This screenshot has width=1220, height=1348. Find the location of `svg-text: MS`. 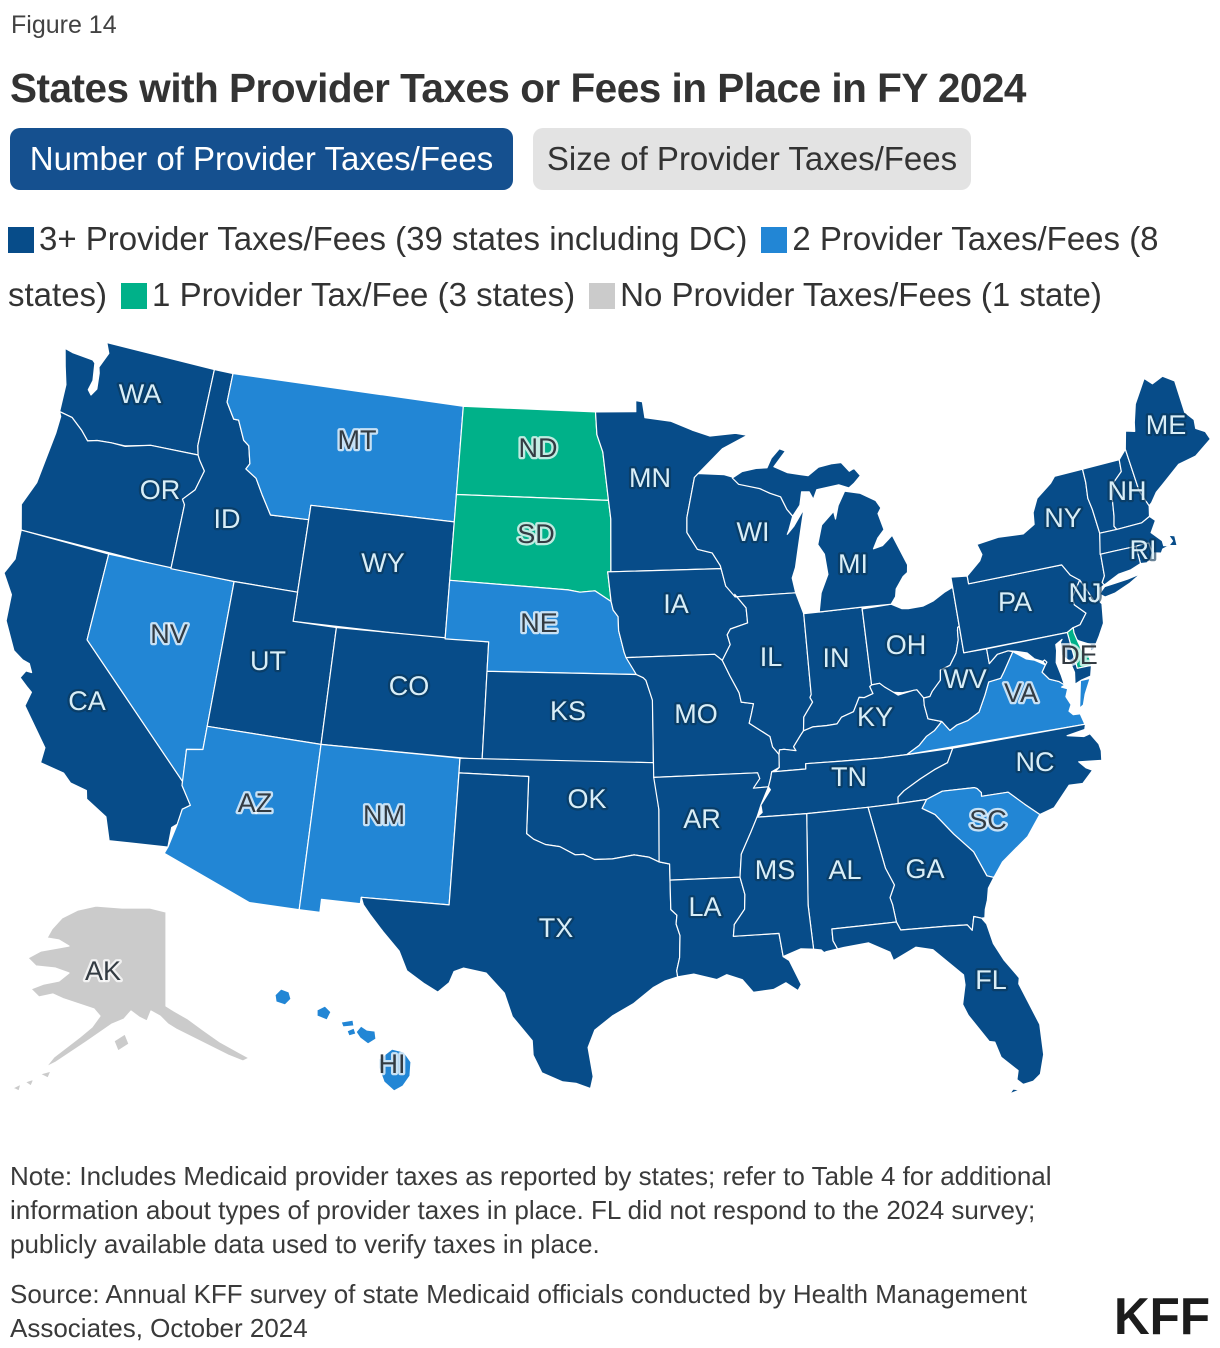

svg-text: MS is located at coordinates (775, 870).